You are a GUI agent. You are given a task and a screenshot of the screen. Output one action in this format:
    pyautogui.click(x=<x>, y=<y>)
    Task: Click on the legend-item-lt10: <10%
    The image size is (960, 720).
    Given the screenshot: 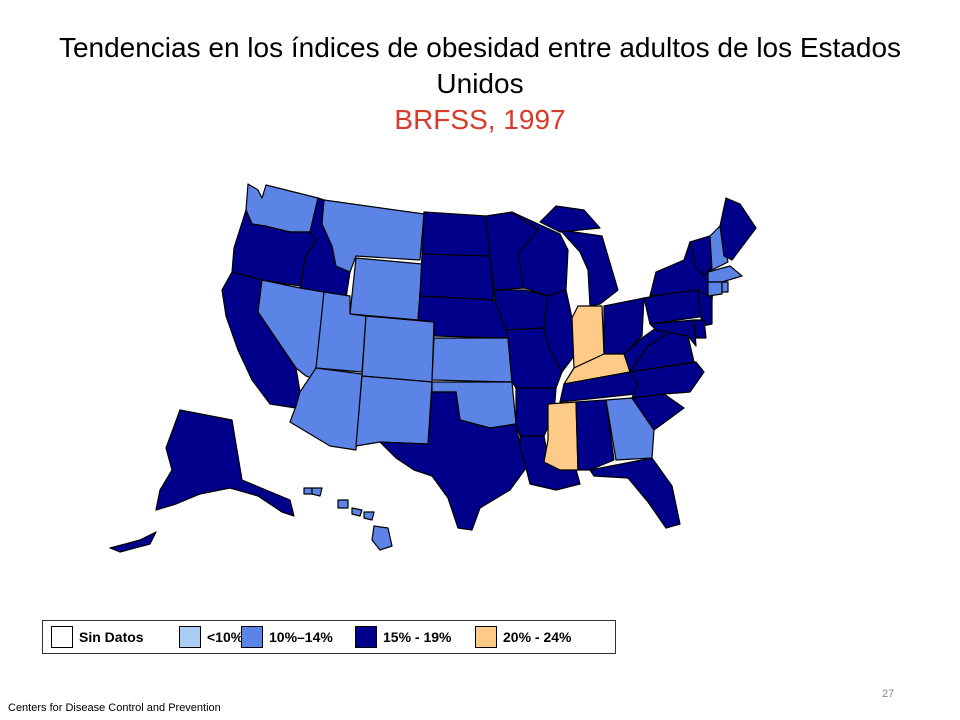 What is the action you would take?
    pyautogui.click(x=211, y=637)
    